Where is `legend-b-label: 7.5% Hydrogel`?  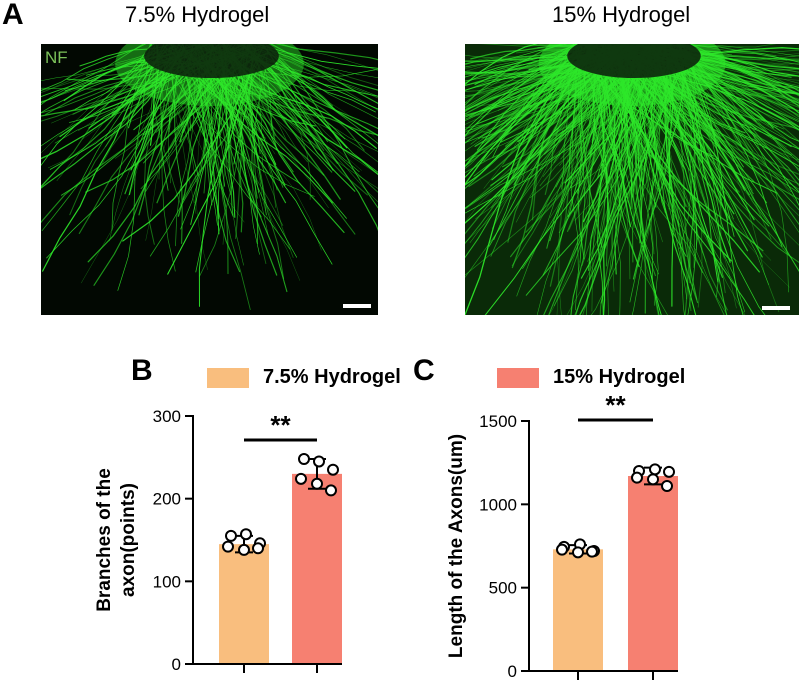 legend-b-label: 7.5% Hydrogel is located at coordinates (332, 377).